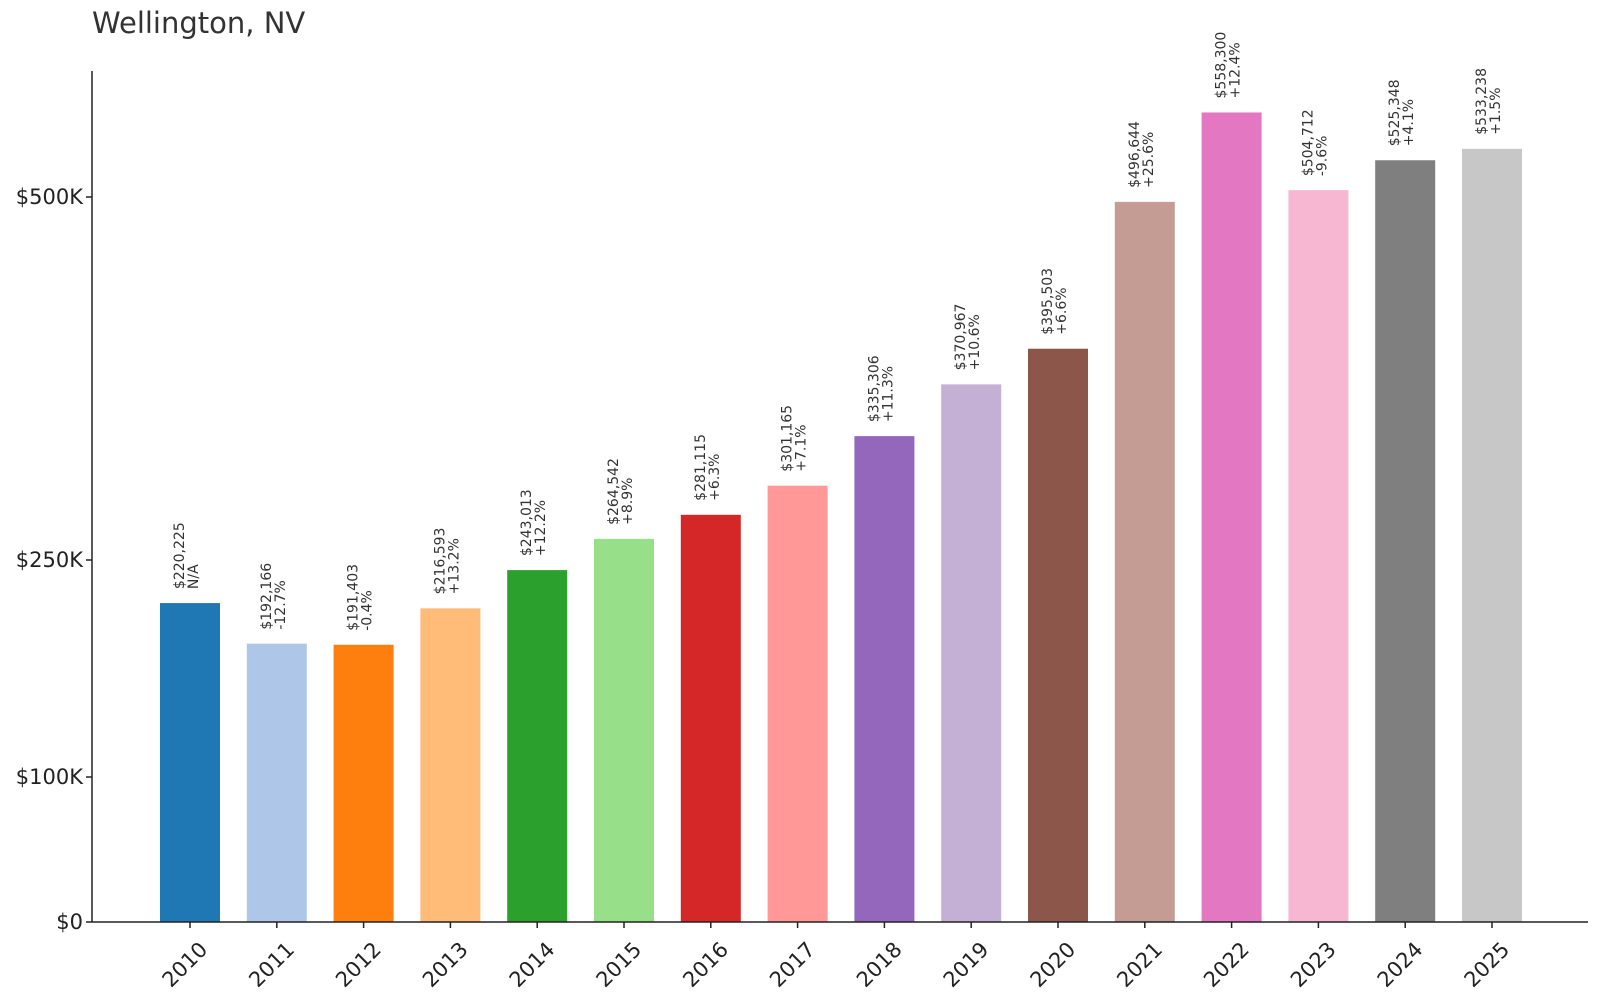 The width and height of the screenshot is (1600, 997). I want to click on bar-2025, so click(1492, 535).